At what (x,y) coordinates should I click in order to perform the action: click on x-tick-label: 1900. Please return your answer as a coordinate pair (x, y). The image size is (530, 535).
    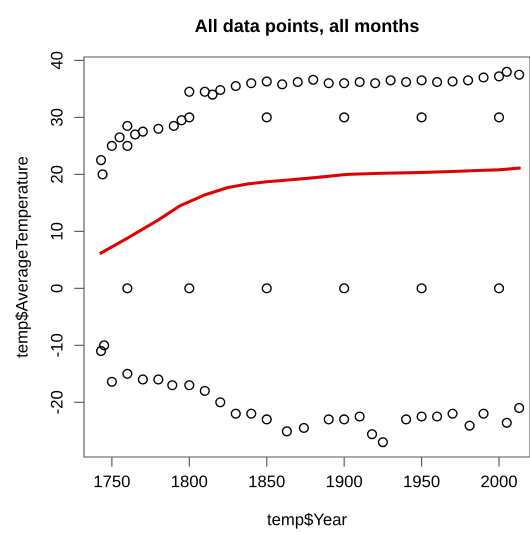
    Looking at the image, I should click on (344, 481).